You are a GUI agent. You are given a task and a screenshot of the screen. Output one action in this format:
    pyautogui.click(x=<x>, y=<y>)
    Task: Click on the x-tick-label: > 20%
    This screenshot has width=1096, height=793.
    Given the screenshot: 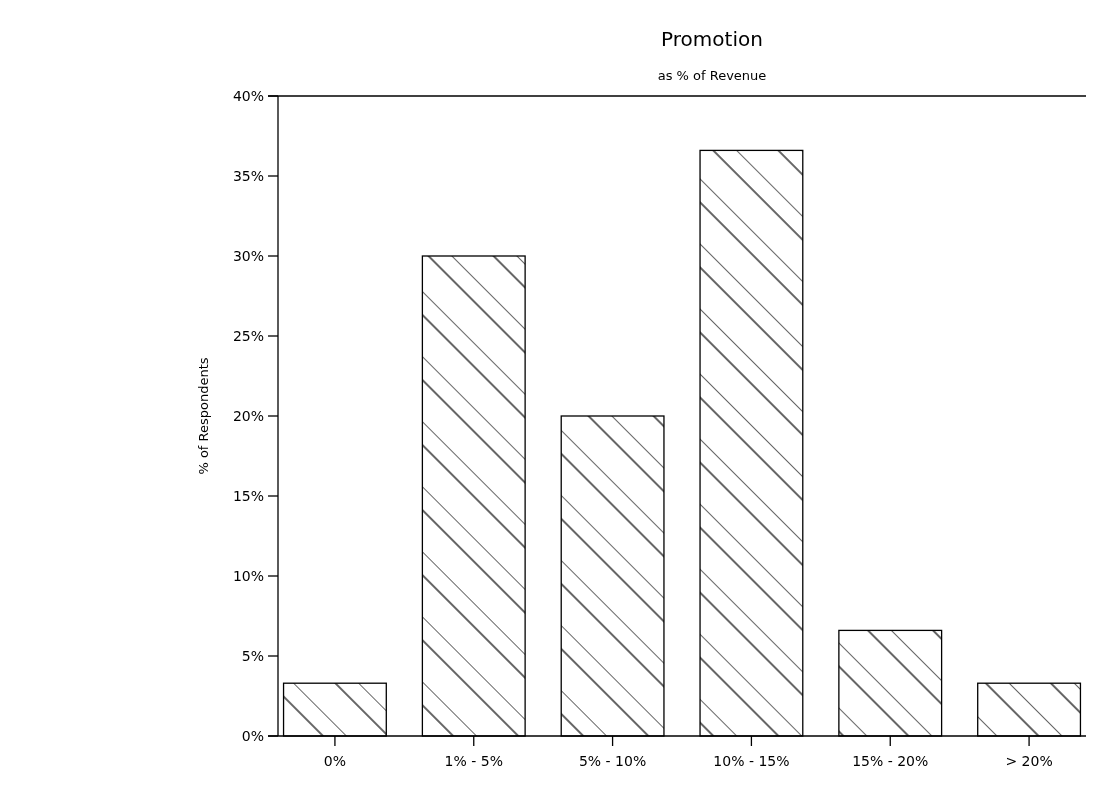 What is the action you would take?
    pyautogui.click(x=1029, y=761)
    